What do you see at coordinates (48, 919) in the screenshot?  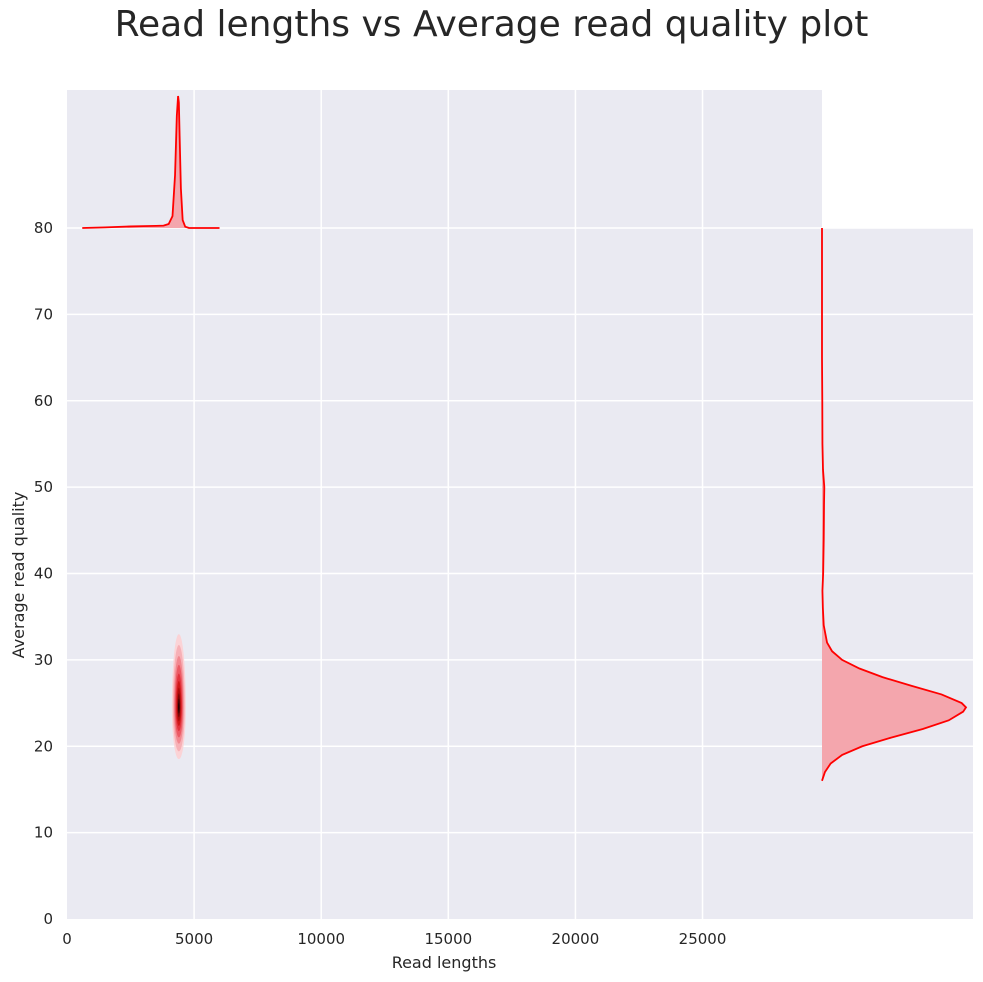 I see `y-tick-label: 0` at bounding box center [48, 919].